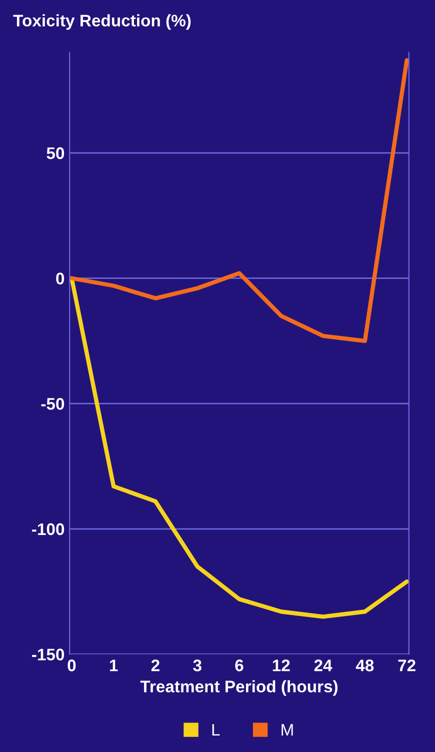 The width and height of the screenshot is (435, 752). What do you see at coordinates (407, 666) in the screenshot?
I see `x-tick-label: 72` at bounding box center [407, 666].